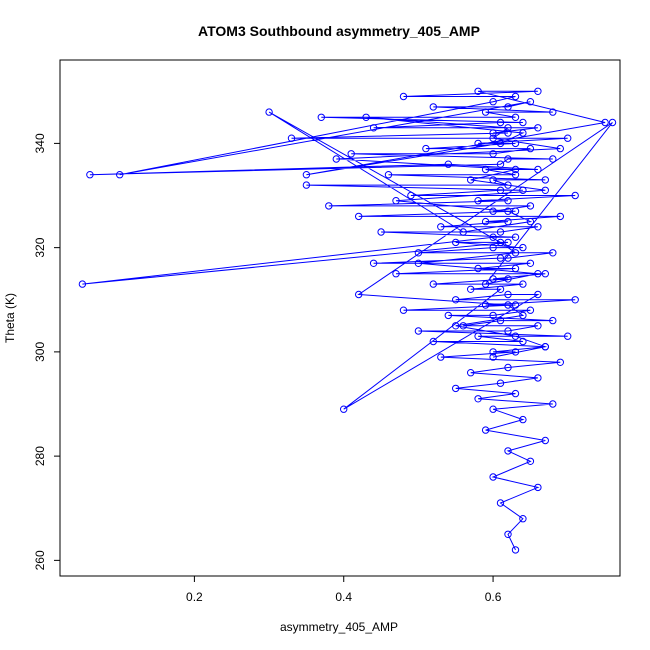 This screenshot has height=650, width=650. Describe the element at coordinates (194, 597) in the screenshot. I see `x-tick-label: 0.2` at that location.